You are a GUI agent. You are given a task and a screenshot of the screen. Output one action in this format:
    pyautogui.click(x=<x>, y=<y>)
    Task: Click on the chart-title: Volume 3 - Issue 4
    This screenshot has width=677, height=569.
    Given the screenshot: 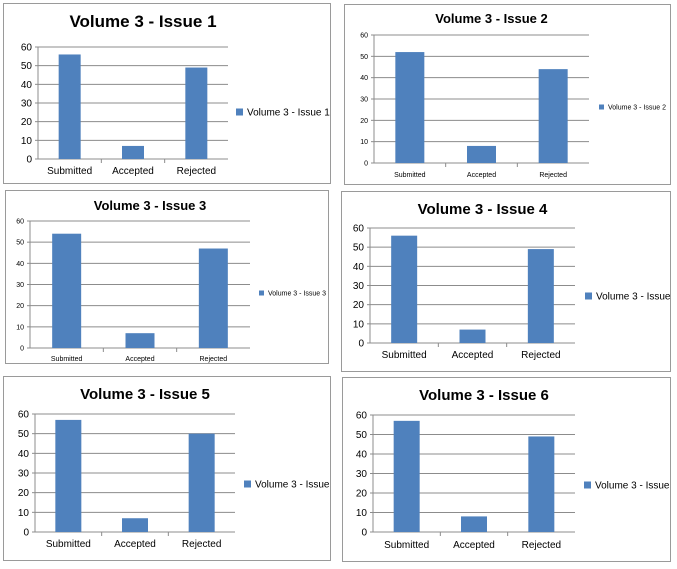 What is the action you would take?
    pyautogui.click(x=483, y=209)
    